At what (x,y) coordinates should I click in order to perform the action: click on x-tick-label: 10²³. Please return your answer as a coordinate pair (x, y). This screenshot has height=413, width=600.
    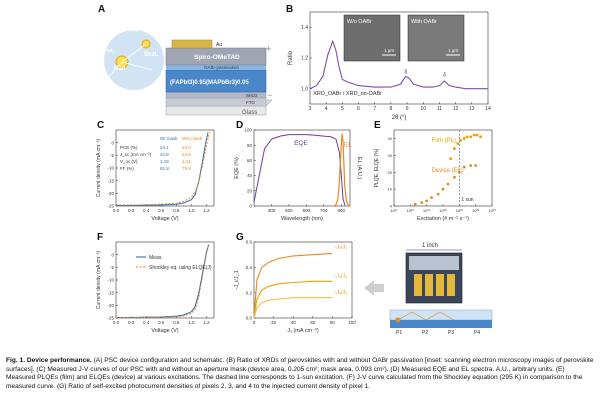
    Looking at the image, I should click on (492, 210).